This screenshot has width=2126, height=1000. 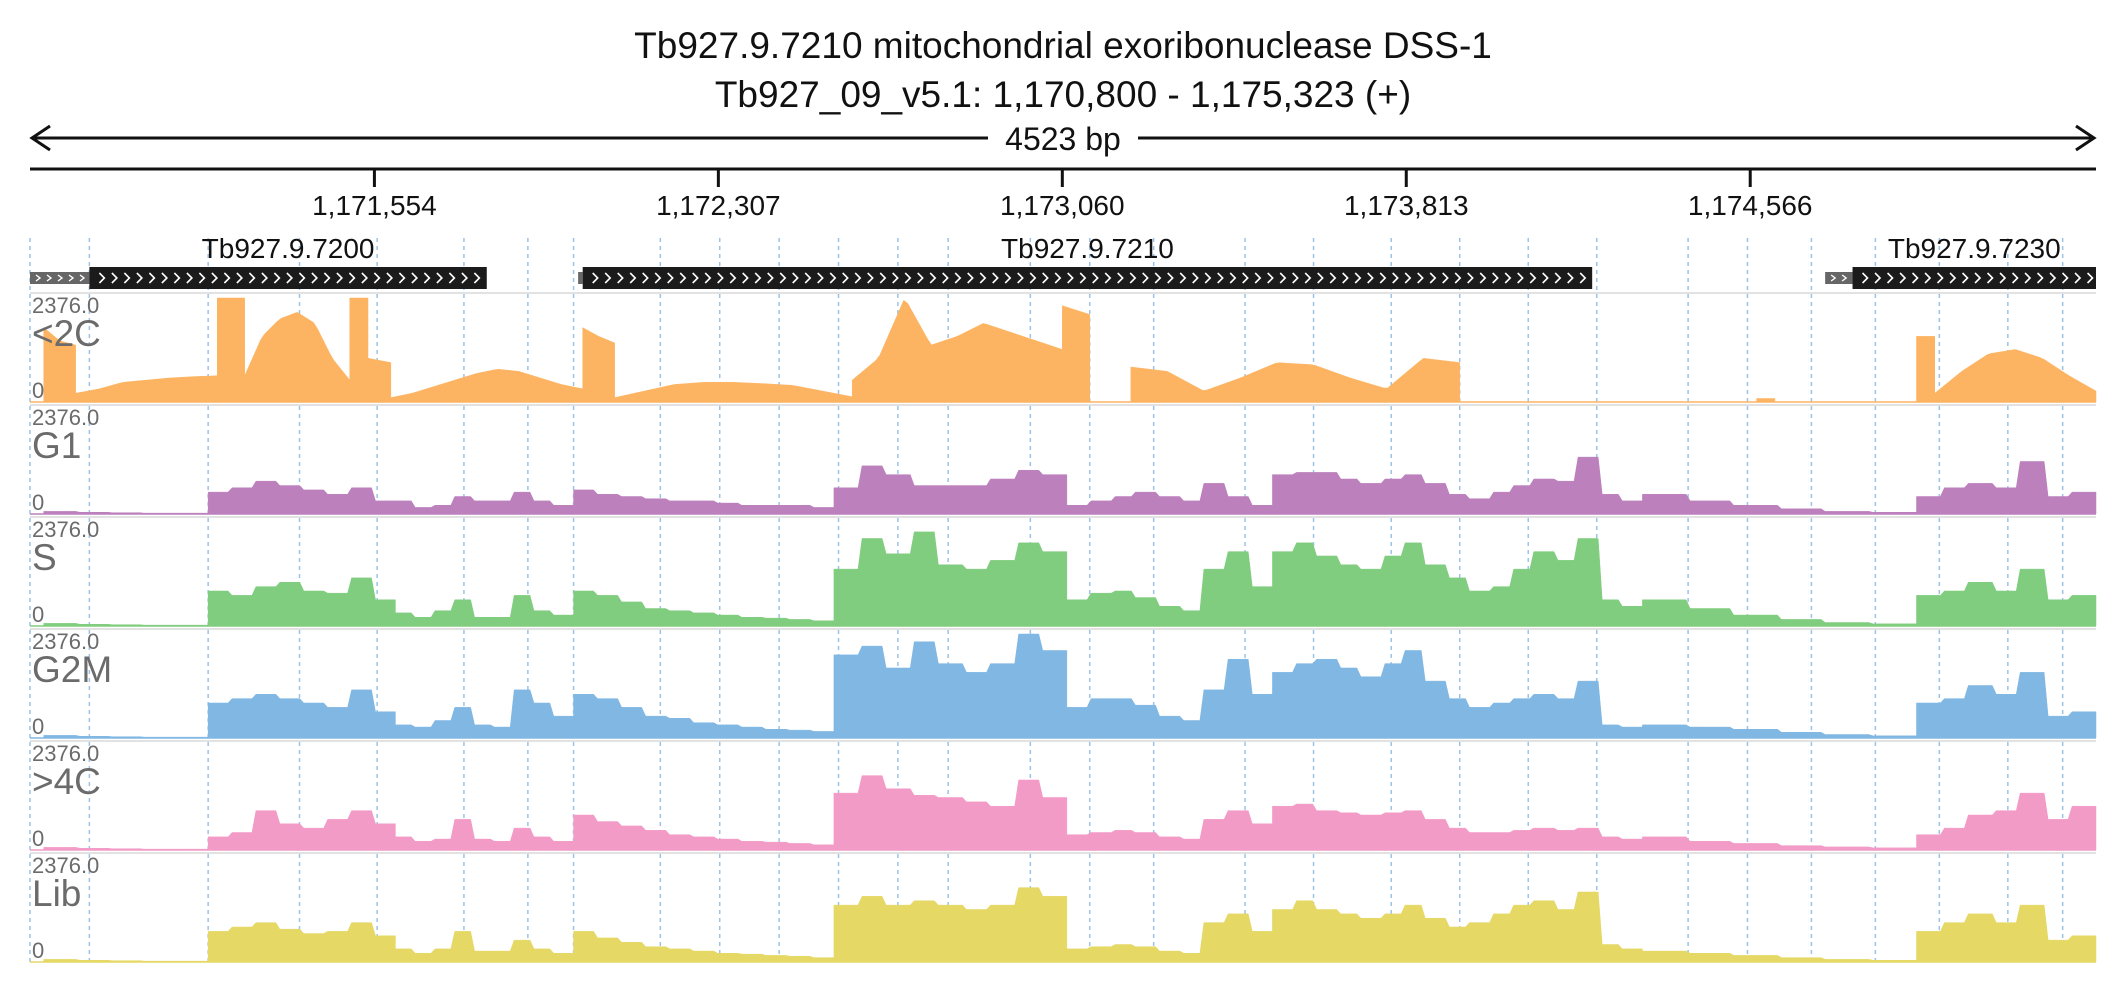 What do you see at coordinates (65, 417) in the screenshot?
I see `track-ymax-label: 2376.0` at bounding box center [65, 417].